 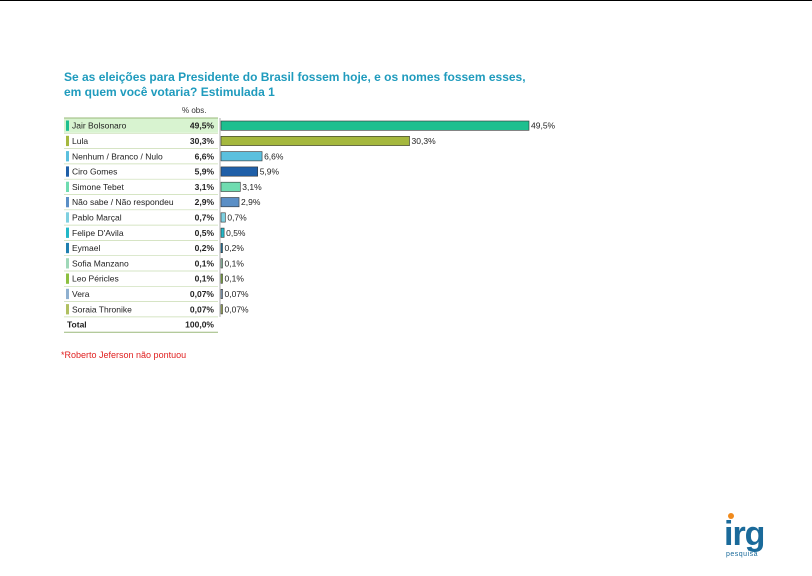 I want to click on table-value: 0,2%, so click(x=205, y=248).